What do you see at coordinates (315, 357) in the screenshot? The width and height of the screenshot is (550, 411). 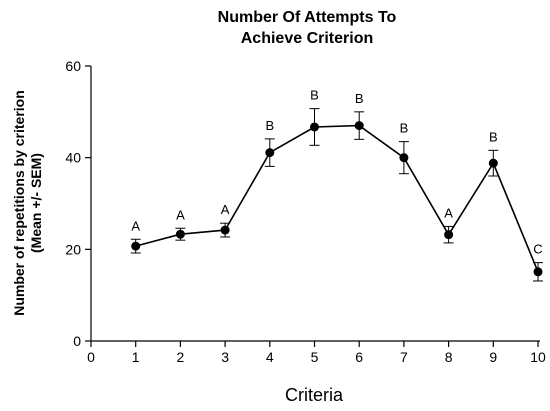 I see `x-tick-label: 5` at bounding box center [315, 357].